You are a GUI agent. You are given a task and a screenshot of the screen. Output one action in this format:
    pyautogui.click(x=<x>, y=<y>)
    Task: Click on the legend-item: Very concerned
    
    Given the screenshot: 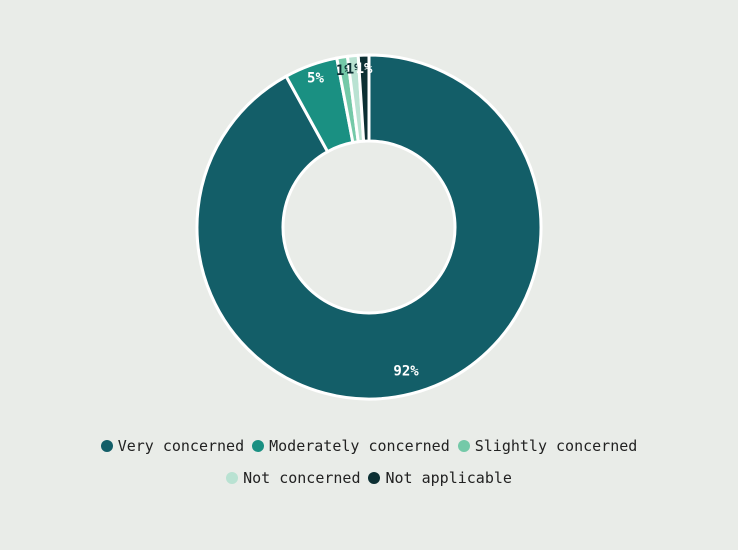 What is the action you would take?
    pyautogui.click(x=172, y=446)
    